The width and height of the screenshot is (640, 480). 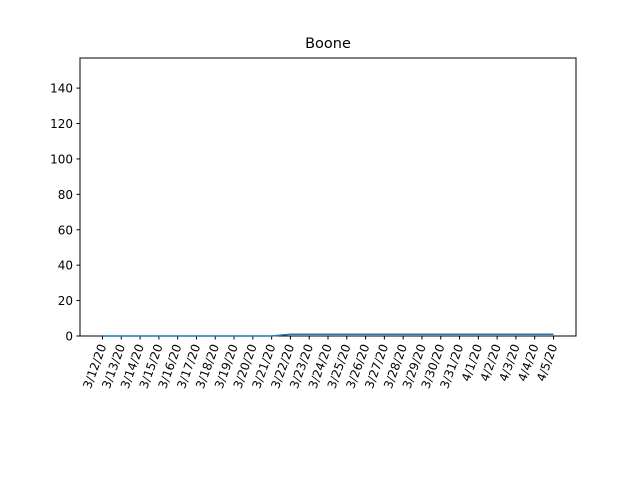 I want to click on y-tick-label: 40, so click(x=65, y=266).